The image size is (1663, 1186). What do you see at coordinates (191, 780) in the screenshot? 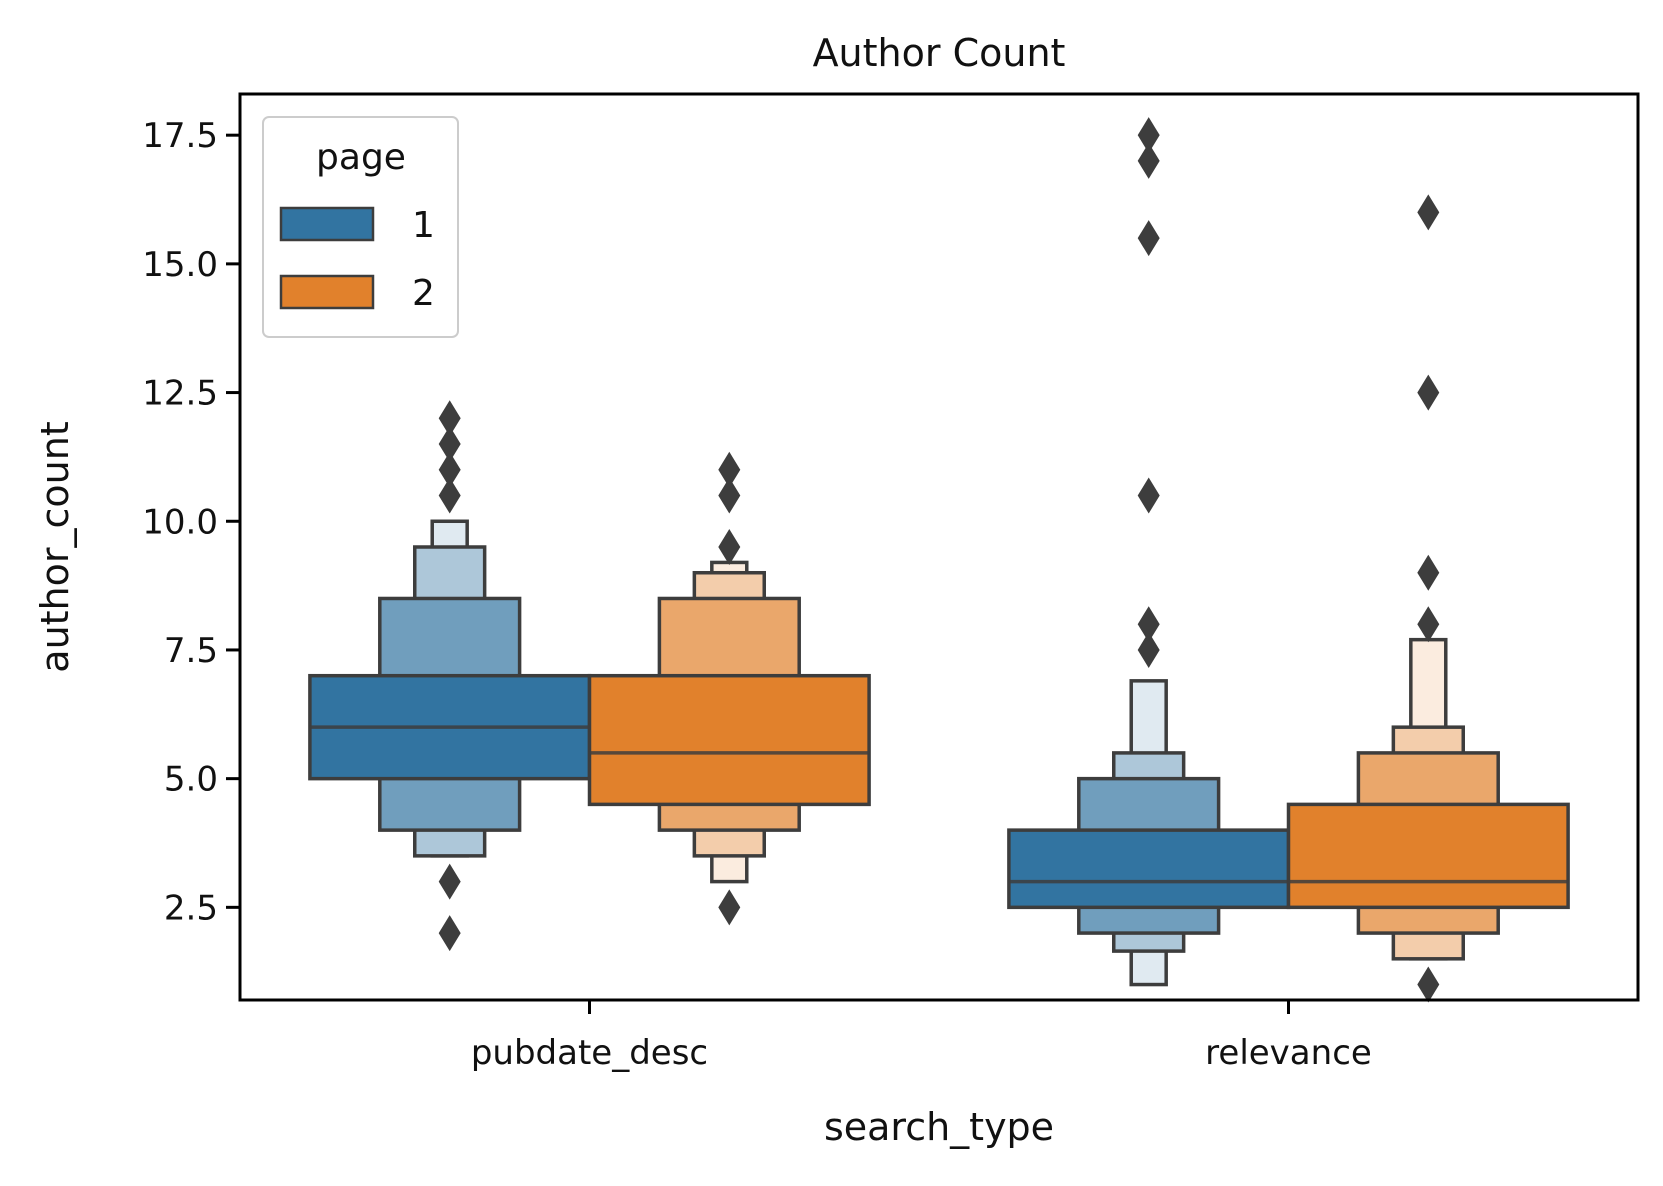
I see `y-tick-label: 5.0` at bounding box center [191, 780].